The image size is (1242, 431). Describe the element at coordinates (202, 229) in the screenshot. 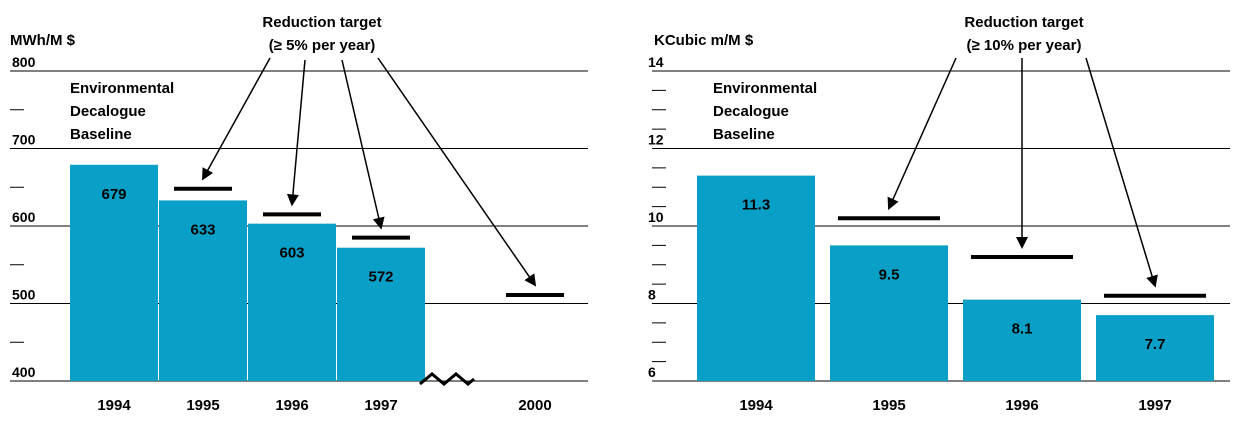

I see `left-value-label: 633` at that location.